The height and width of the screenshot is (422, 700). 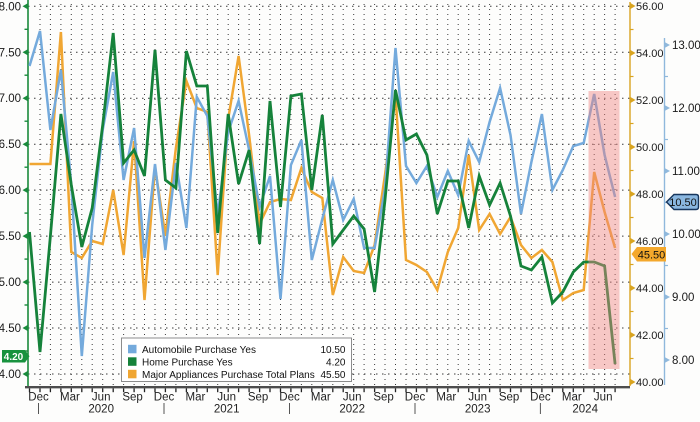 What do you see at coordinates (650, 336) in the screenshot?
I see `svg-text: 42.00` at bounding box center [650, 336].